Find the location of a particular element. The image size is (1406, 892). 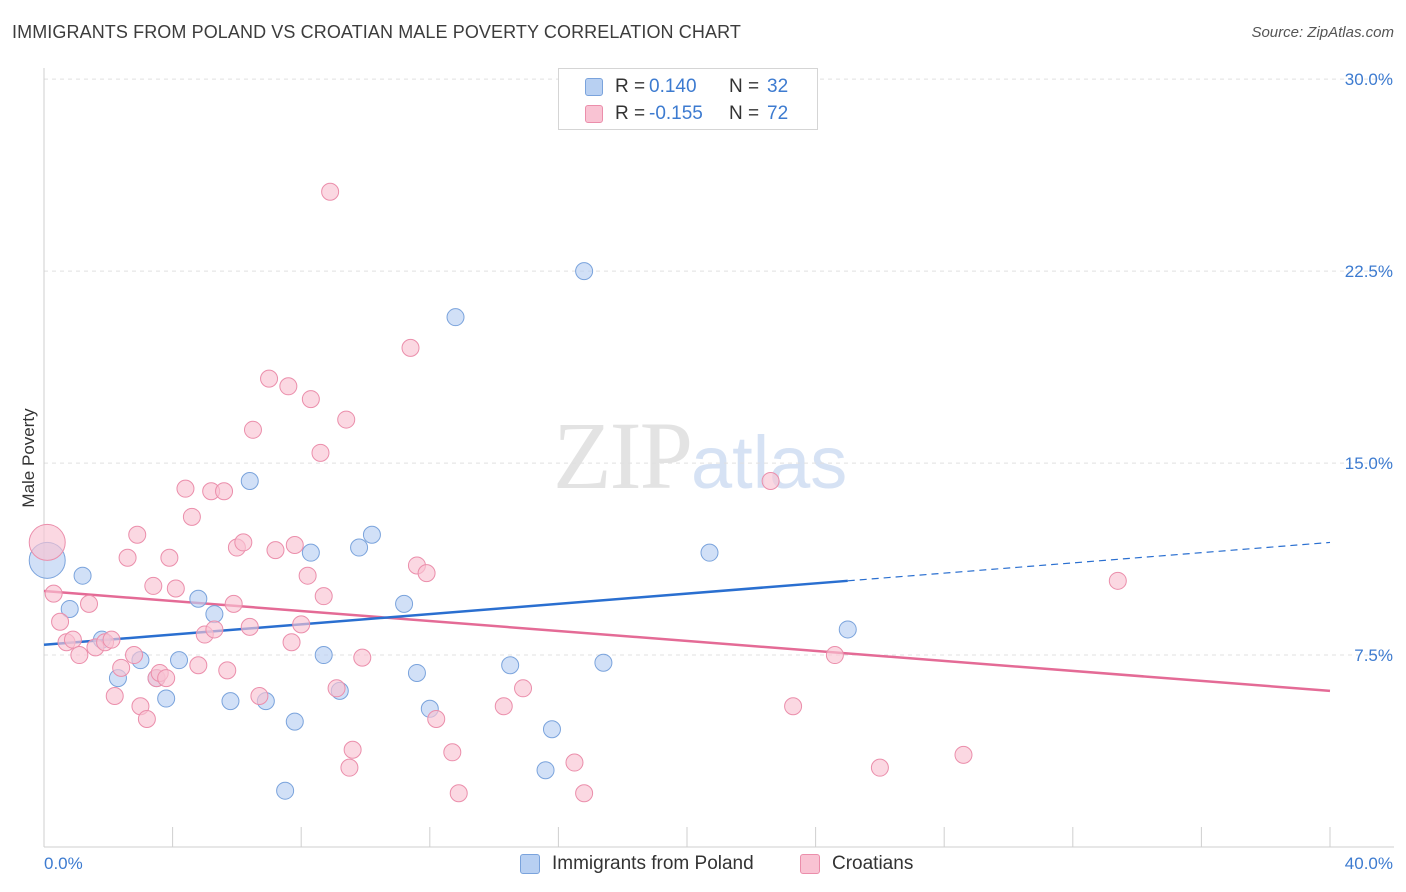

legend-swatch-croatian is located at coordinates (594, 114).